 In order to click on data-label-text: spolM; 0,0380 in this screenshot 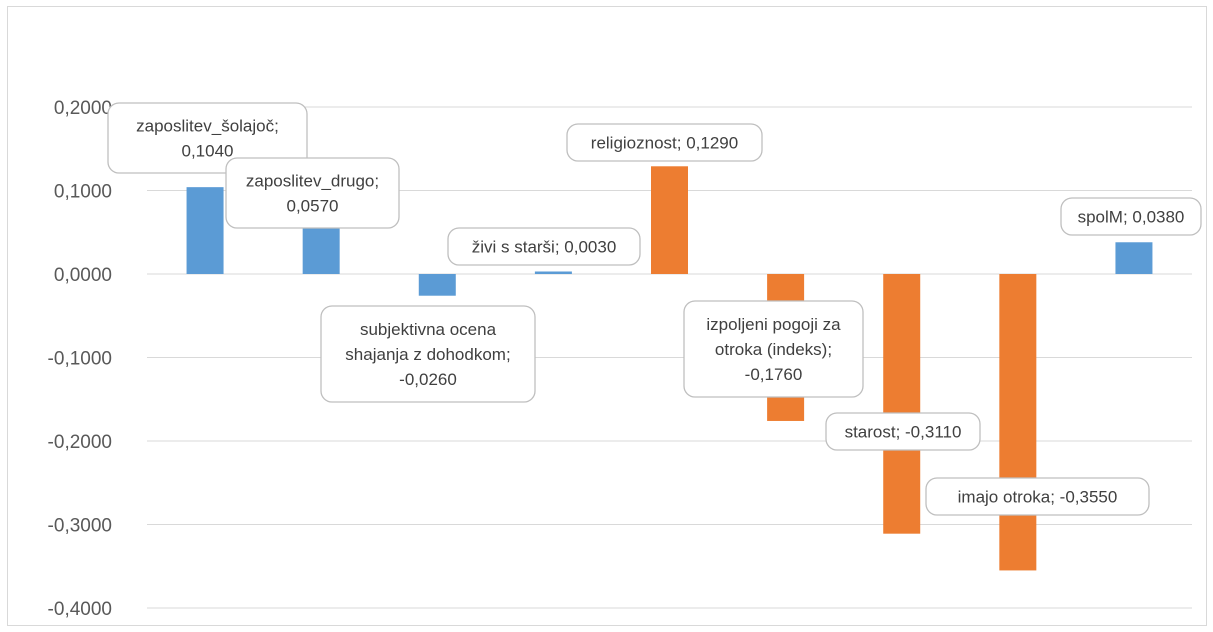, I will do `click(1131, 217)`.